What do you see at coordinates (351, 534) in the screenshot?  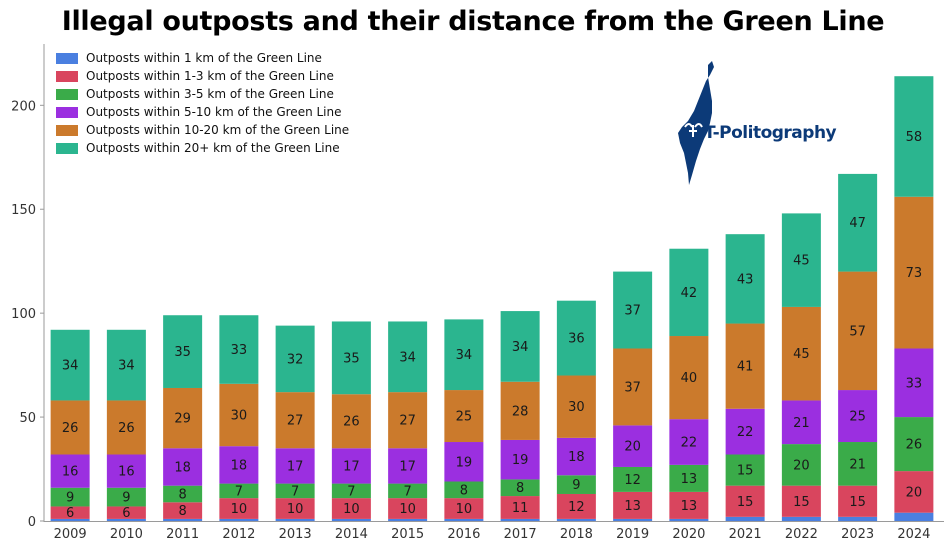 I see `x-tick-label: 2014` at bounding box center [351, 534].